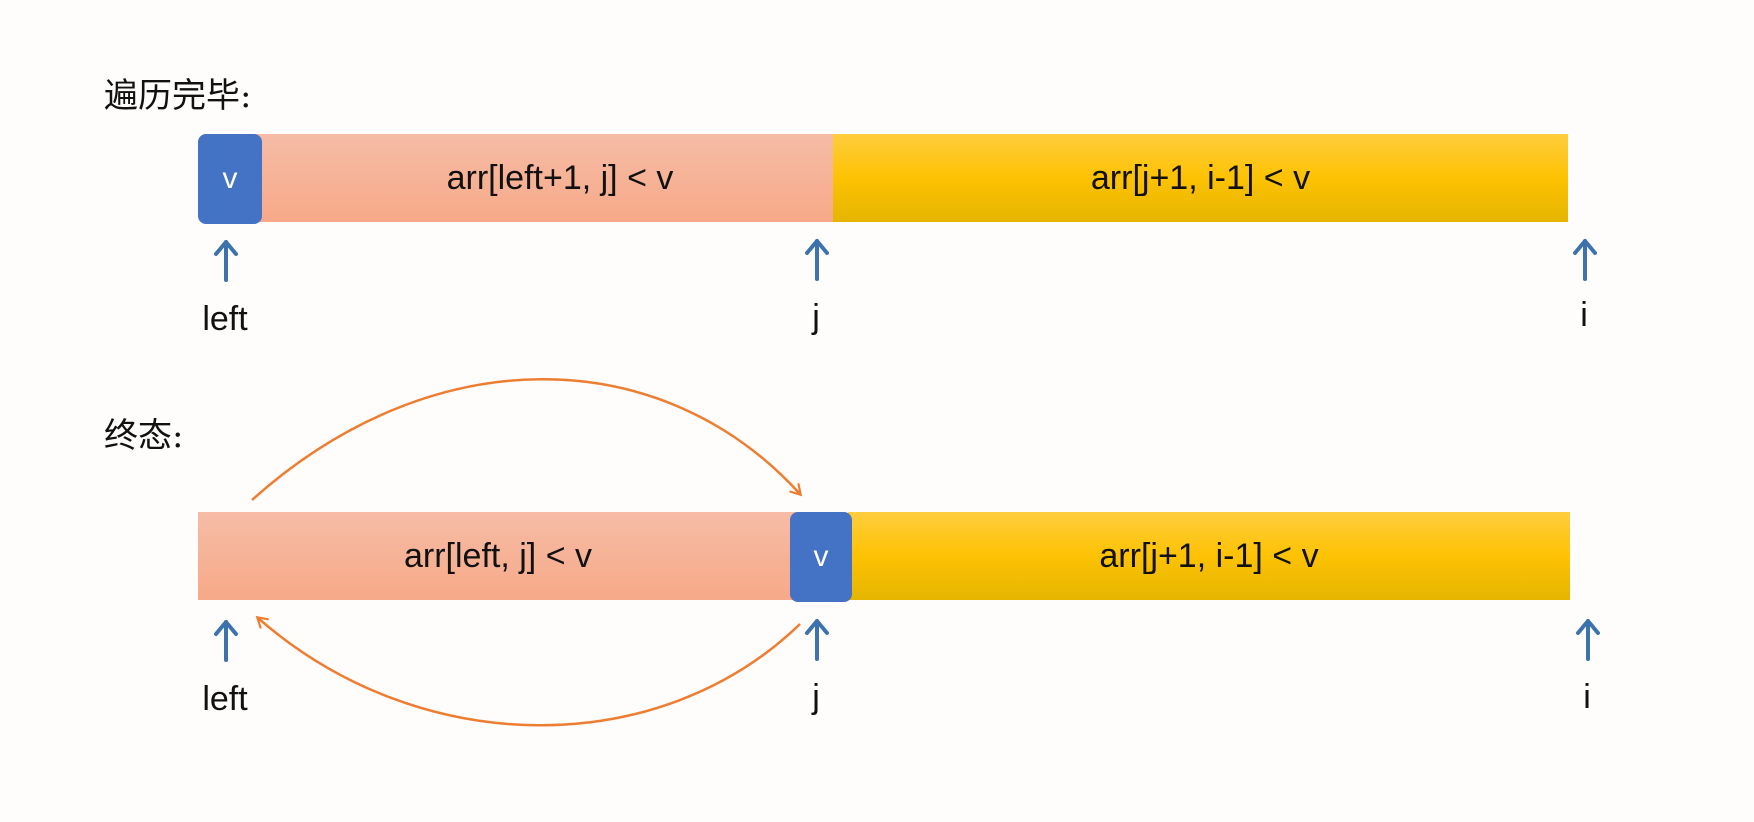 This screenshot has height=822, width=1754. I want to click on bottom-greater-segment-label: arr[j+1, i-1] < v, so click(1209, 555).